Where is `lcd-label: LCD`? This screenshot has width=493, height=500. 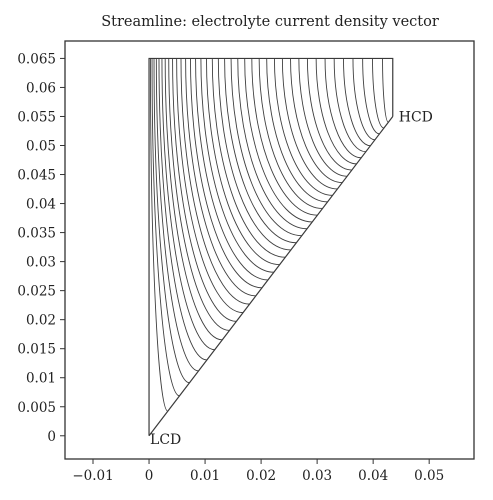 lcd-label: LCD is located at coordinates (165, 440).